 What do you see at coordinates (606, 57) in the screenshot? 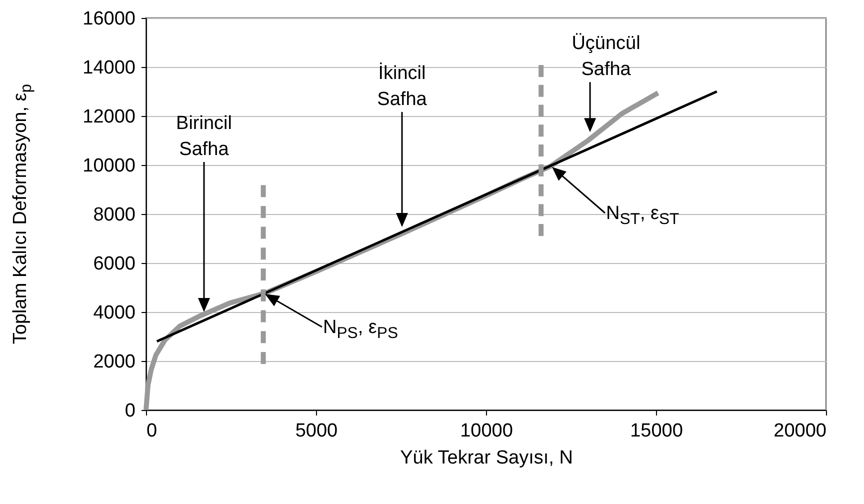
I see `annotation: Üçüncül Safha` at bounding box center [606, 57].